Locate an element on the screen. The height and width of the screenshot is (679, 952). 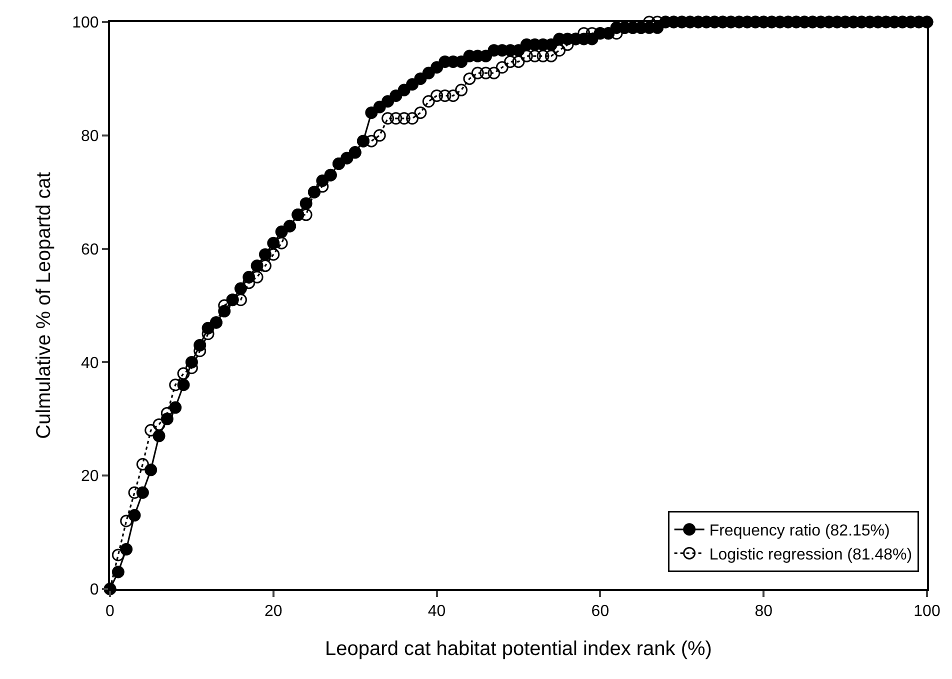
y-axis-title: Culmulative % of Leopartd cat is located at coordinates (44, 305).